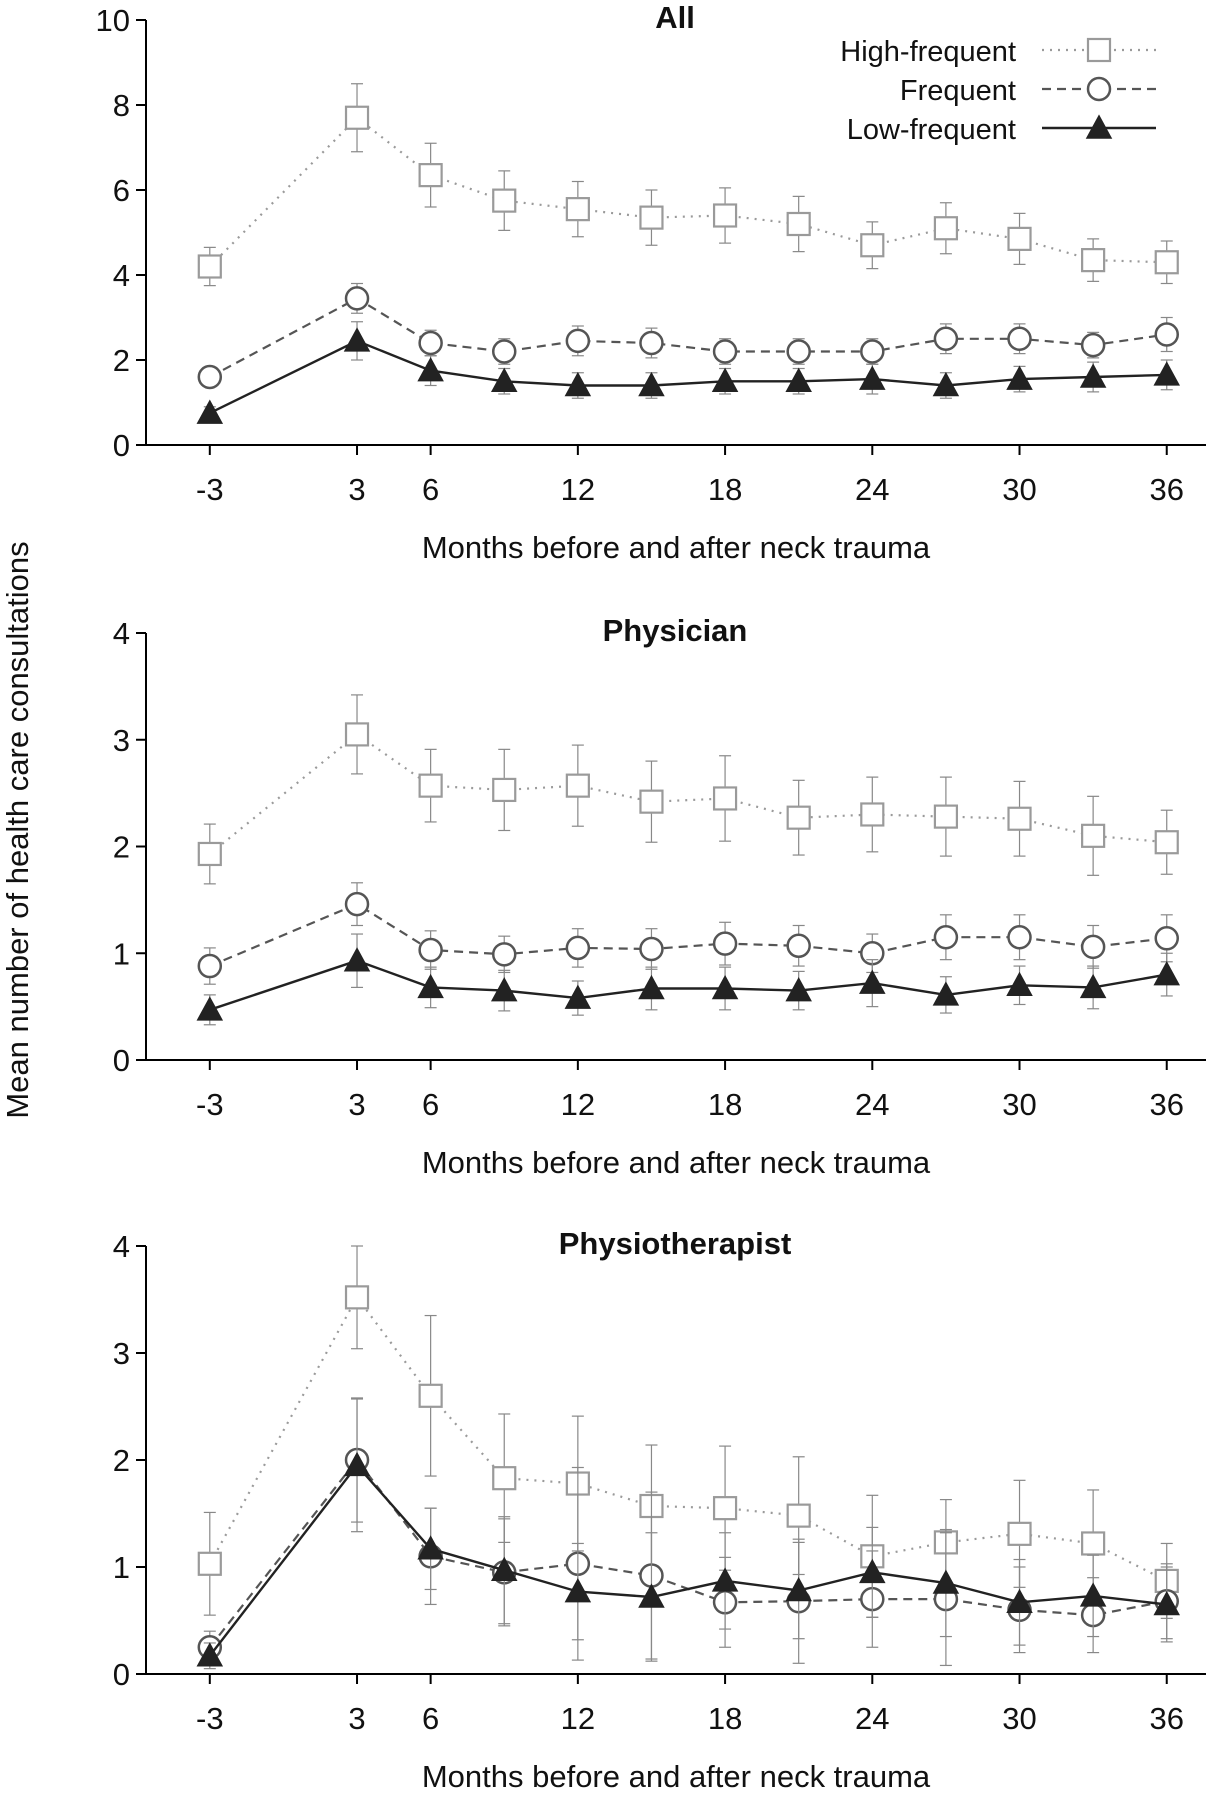 The image size is (1209, 1800). What do you see at coordinates (931, 130) in the screenshot?
I see `legend-label: Low-frequent` at bounding box center [931, 130].